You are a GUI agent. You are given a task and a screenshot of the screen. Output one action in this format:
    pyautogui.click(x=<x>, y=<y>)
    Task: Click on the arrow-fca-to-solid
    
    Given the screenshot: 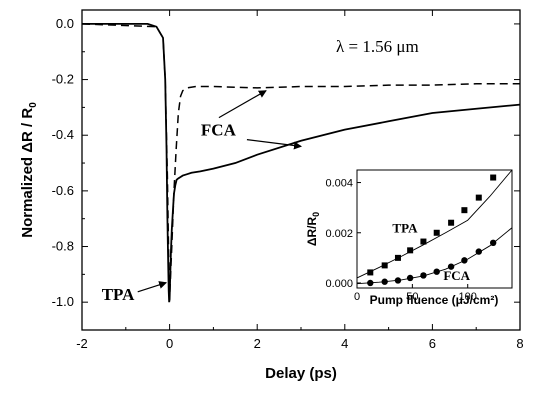 What is the action you would take?
    pyautogui.click(x=274, y=144)
    